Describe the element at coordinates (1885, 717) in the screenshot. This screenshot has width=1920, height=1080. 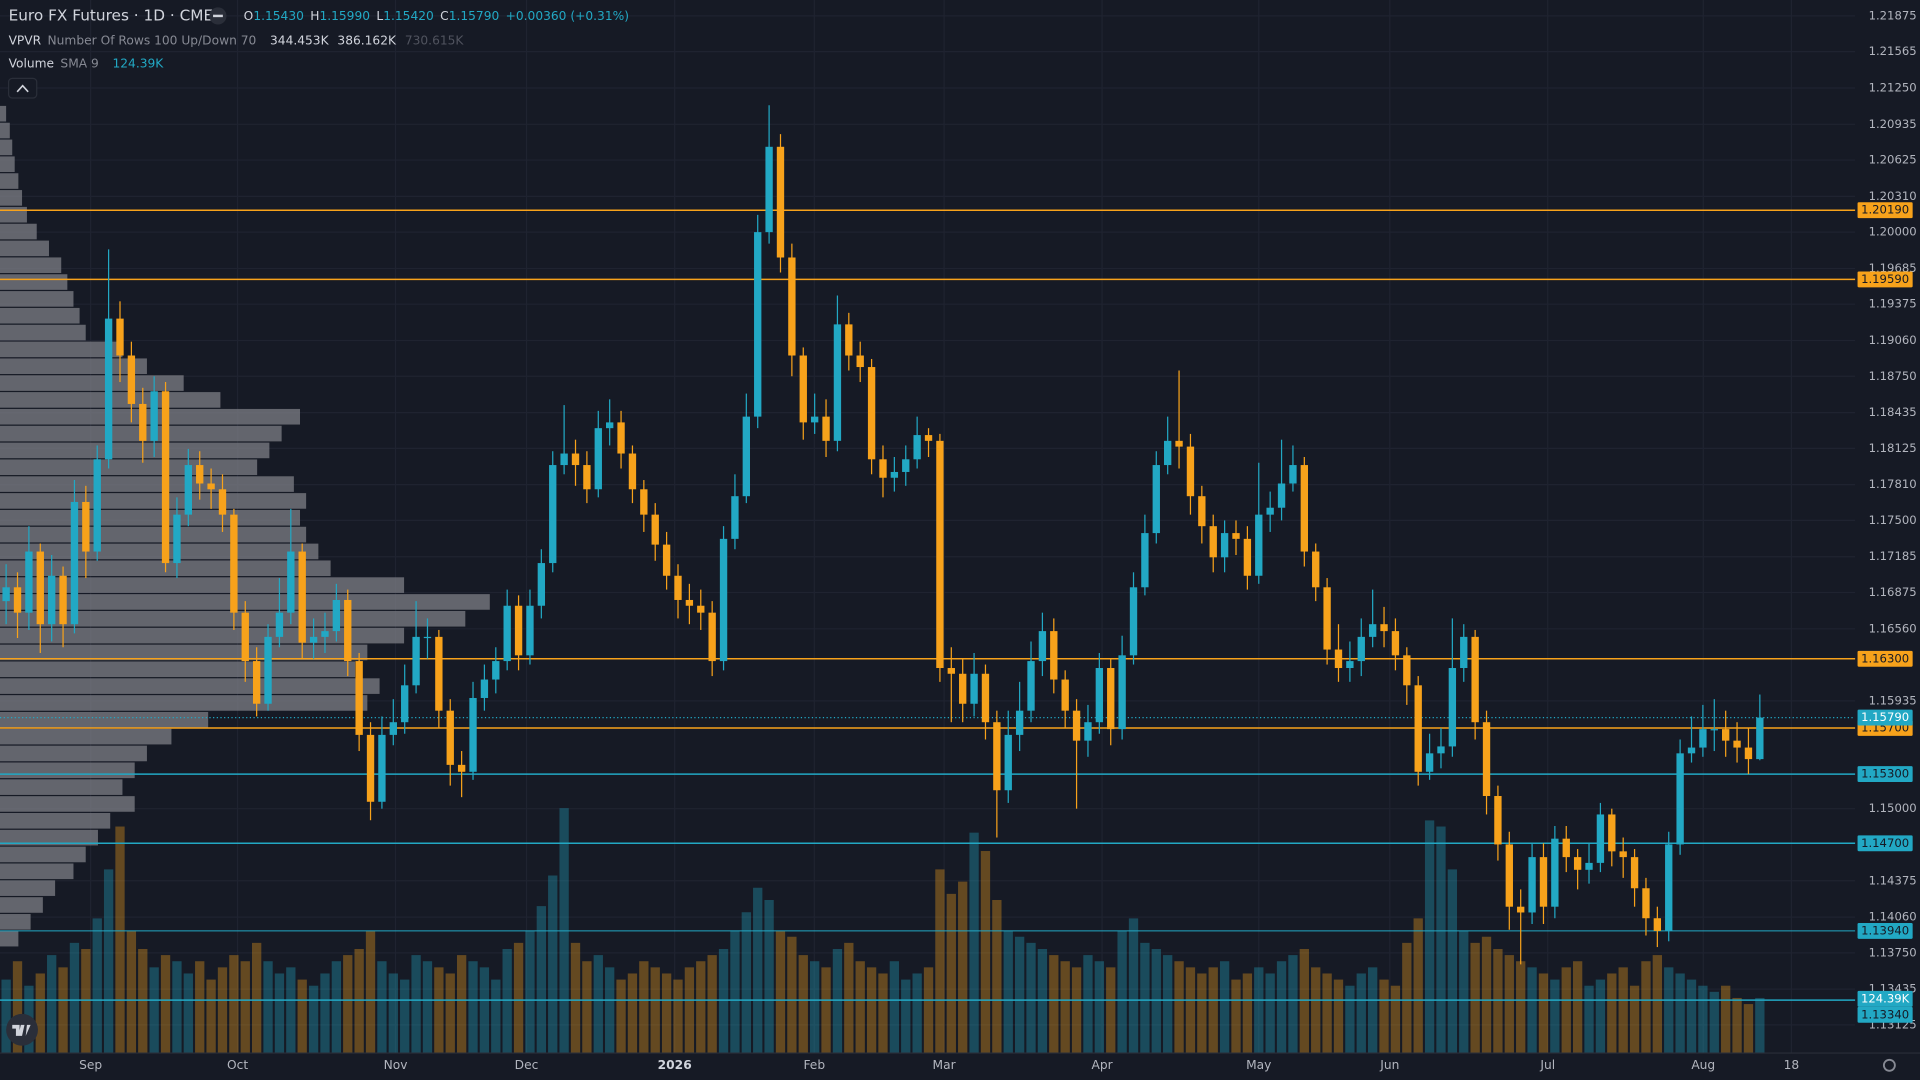
I see `price-label: 1.15790` at that location.